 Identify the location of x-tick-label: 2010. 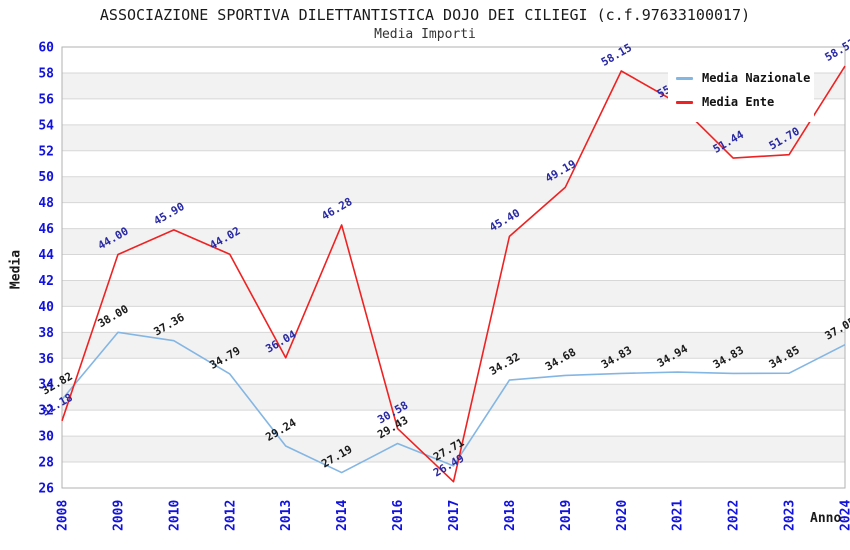
(174, 515).